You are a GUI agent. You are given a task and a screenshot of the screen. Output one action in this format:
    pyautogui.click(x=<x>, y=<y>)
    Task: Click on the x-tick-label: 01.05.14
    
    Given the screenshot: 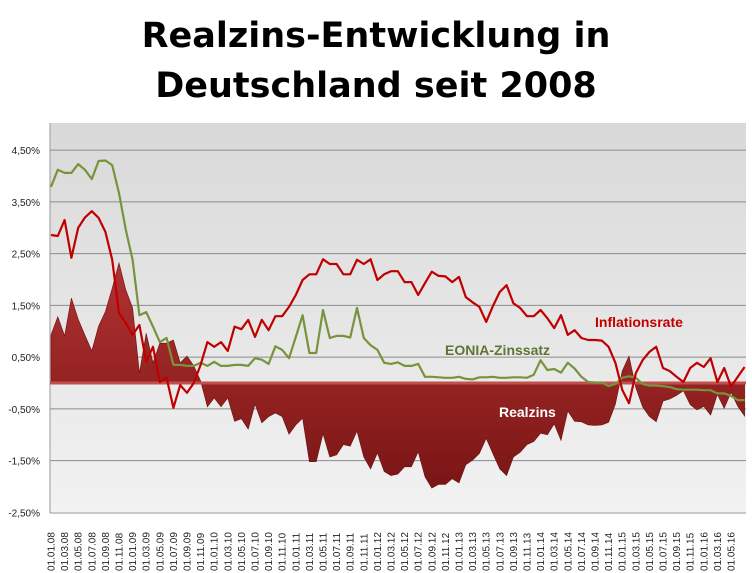 What is the action you would take?
    pyautogui.click(x=568, y=551)
    